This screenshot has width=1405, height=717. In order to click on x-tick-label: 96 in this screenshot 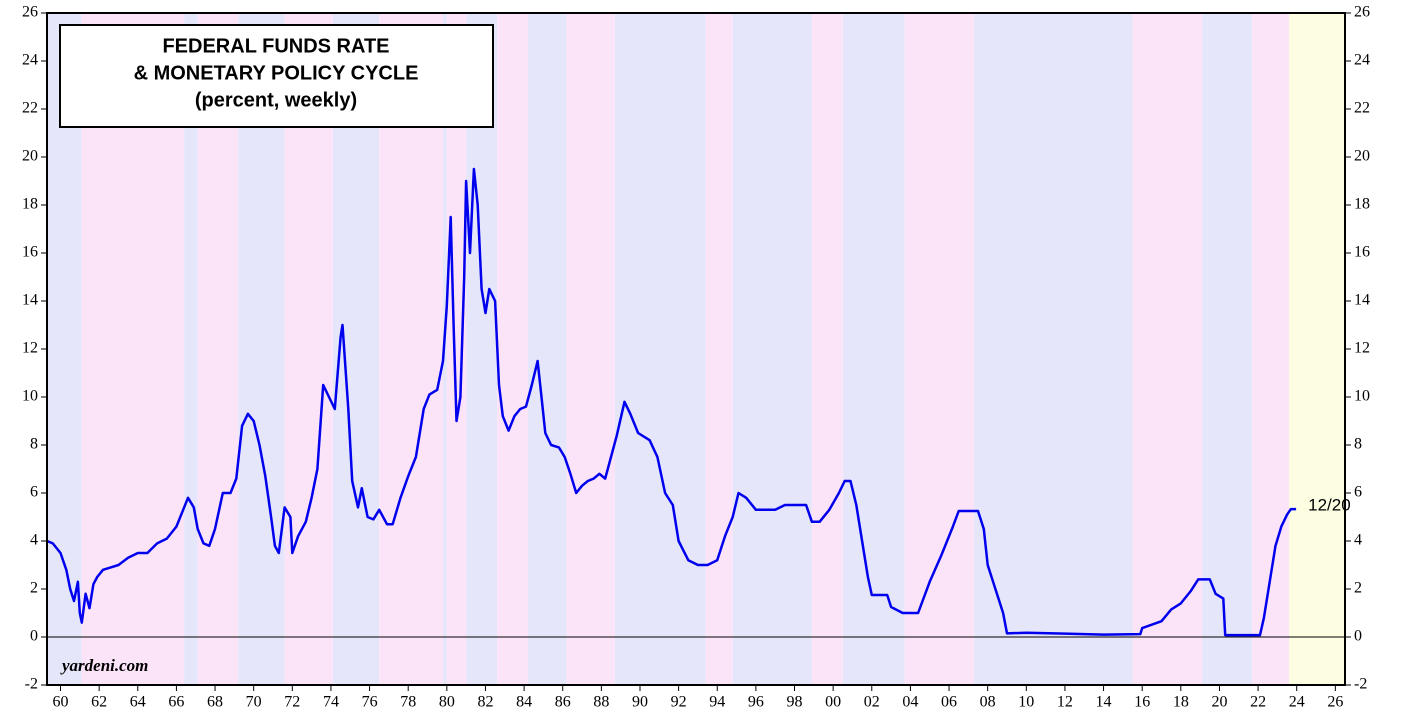, I will do `click(756, 702)`.